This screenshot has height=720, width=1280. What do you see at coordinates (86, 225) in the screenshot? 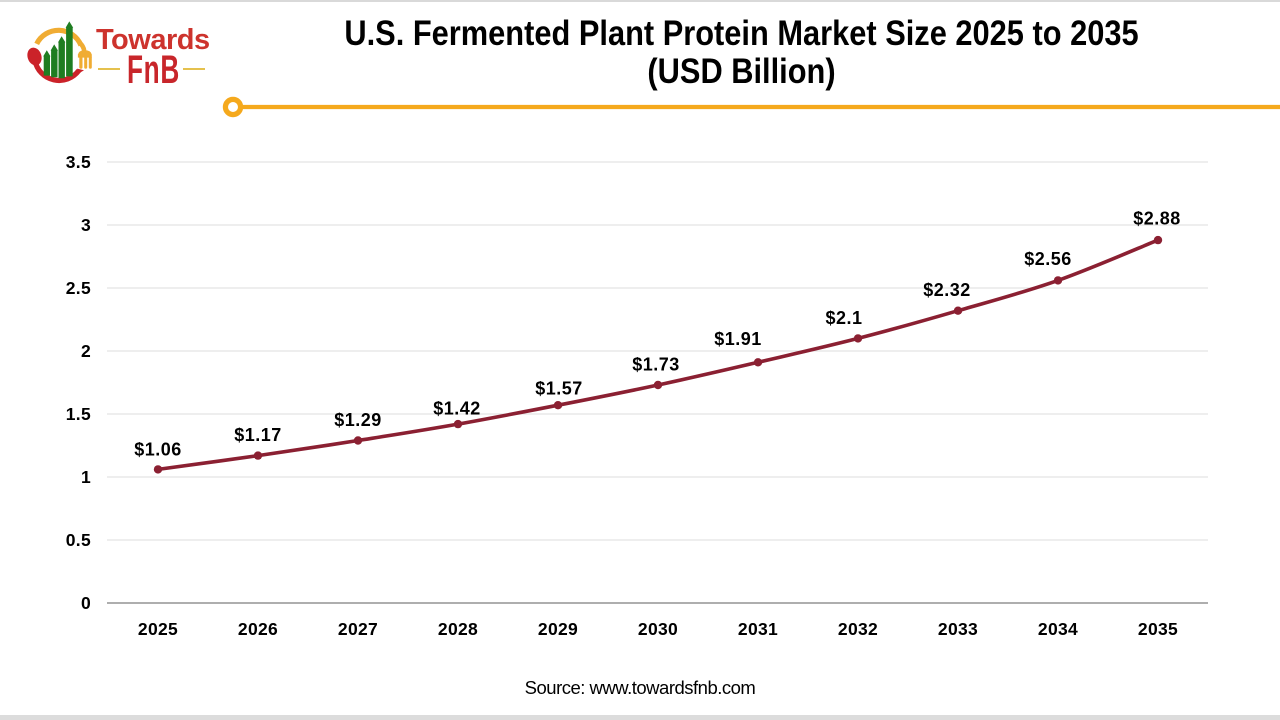
I see `svg-text: 3` at bounding box center [86, 225].